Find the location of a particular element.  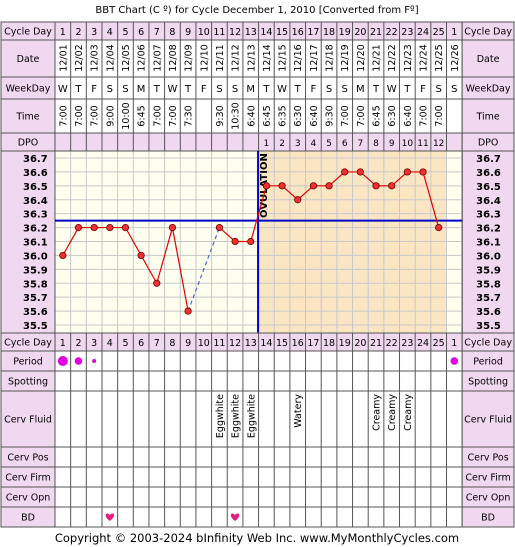

row-label-cerv_firm: Cerv Firm is located at coordinates (27, 478).